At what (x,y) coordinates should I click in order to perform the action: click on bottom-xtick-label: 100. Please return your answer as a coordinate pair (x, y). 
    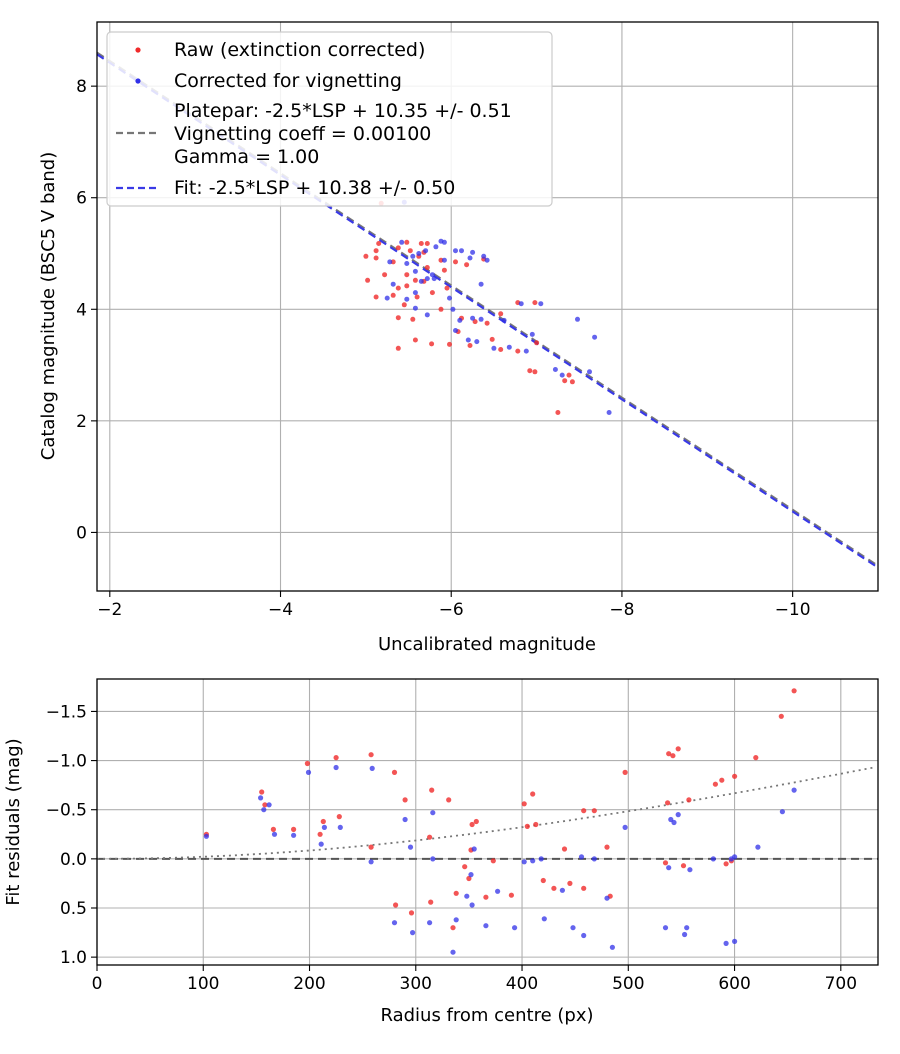
    Looking at the image, I should click on (203, 984).